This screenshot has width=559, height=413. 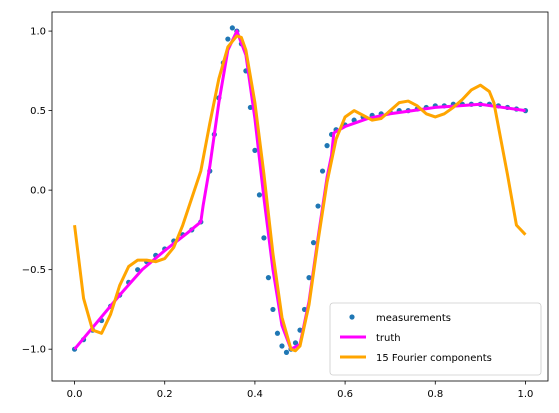 I want to click on legend: measurements truth 15 Fourier components, so click(x=435, y=339).